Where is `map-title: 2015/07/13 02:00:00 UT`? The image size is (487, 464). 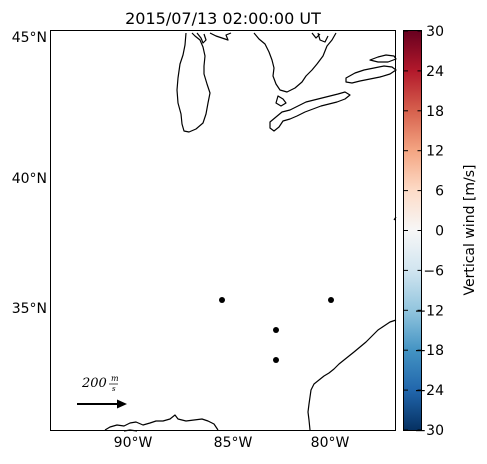
map-title: 2015/07/13 02:00:00 UT is located at coordinates (223, 18).